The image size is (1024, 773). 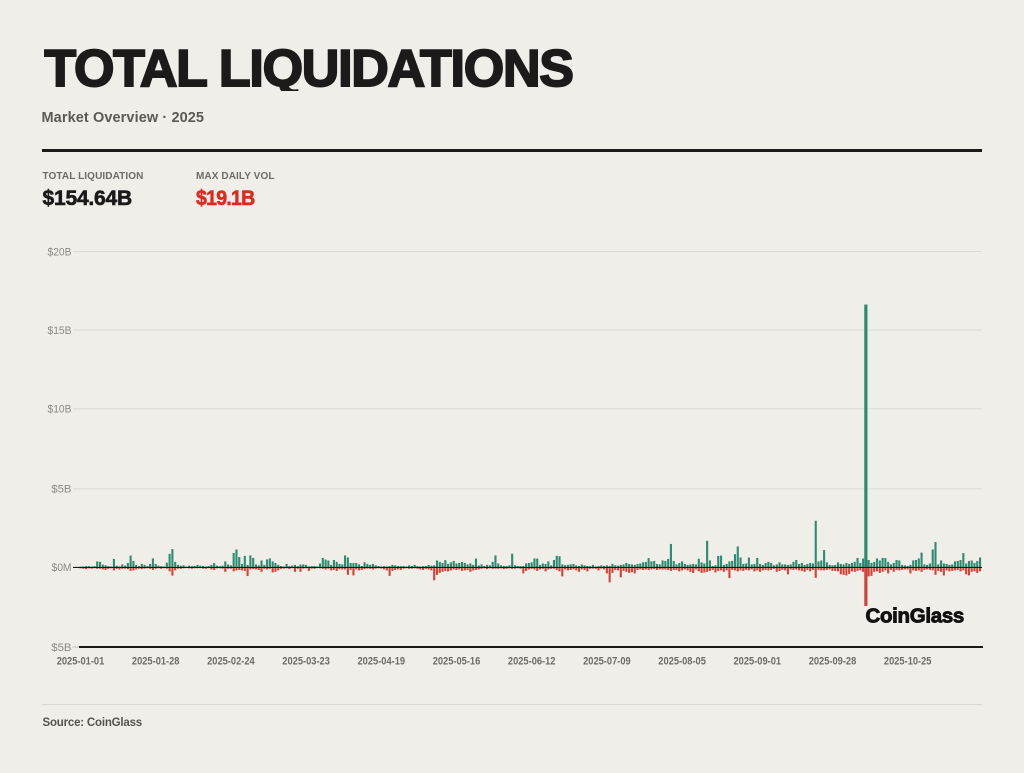 What do you see at coordinates (682, 662) in the screenshot?
I see `svg-text: 2025-08-05` at bounding box center [682, 662].